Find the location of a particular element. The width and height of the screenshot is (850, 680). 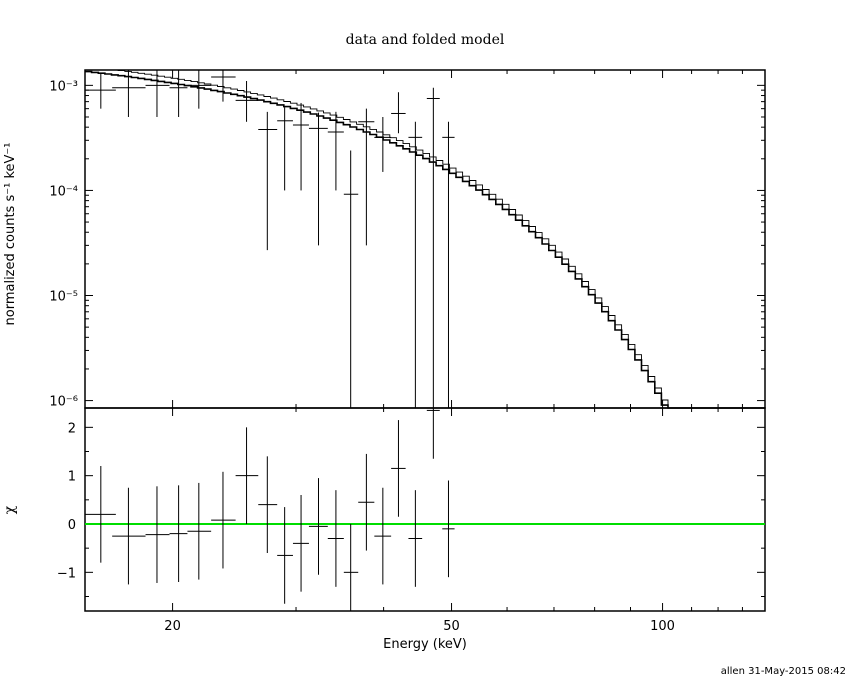

y-tick-label: −1 is located at coordinates (66, 573).